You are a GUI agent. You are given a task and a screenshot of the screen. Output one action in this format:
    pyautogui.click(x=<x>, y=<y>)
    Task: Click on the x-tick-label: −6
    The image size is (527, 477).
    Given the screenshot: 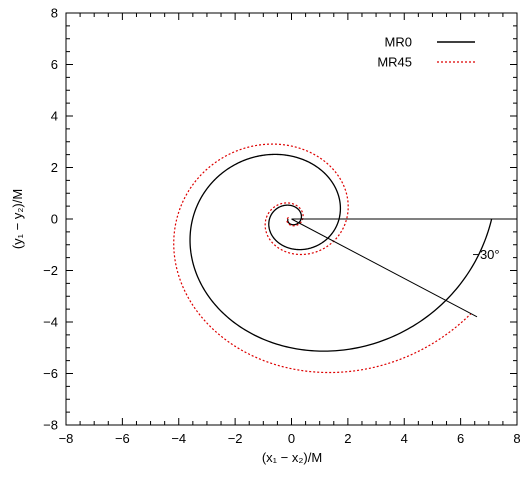 What is the action you would take?
    pyautogui.click(x=122, y=438)
    